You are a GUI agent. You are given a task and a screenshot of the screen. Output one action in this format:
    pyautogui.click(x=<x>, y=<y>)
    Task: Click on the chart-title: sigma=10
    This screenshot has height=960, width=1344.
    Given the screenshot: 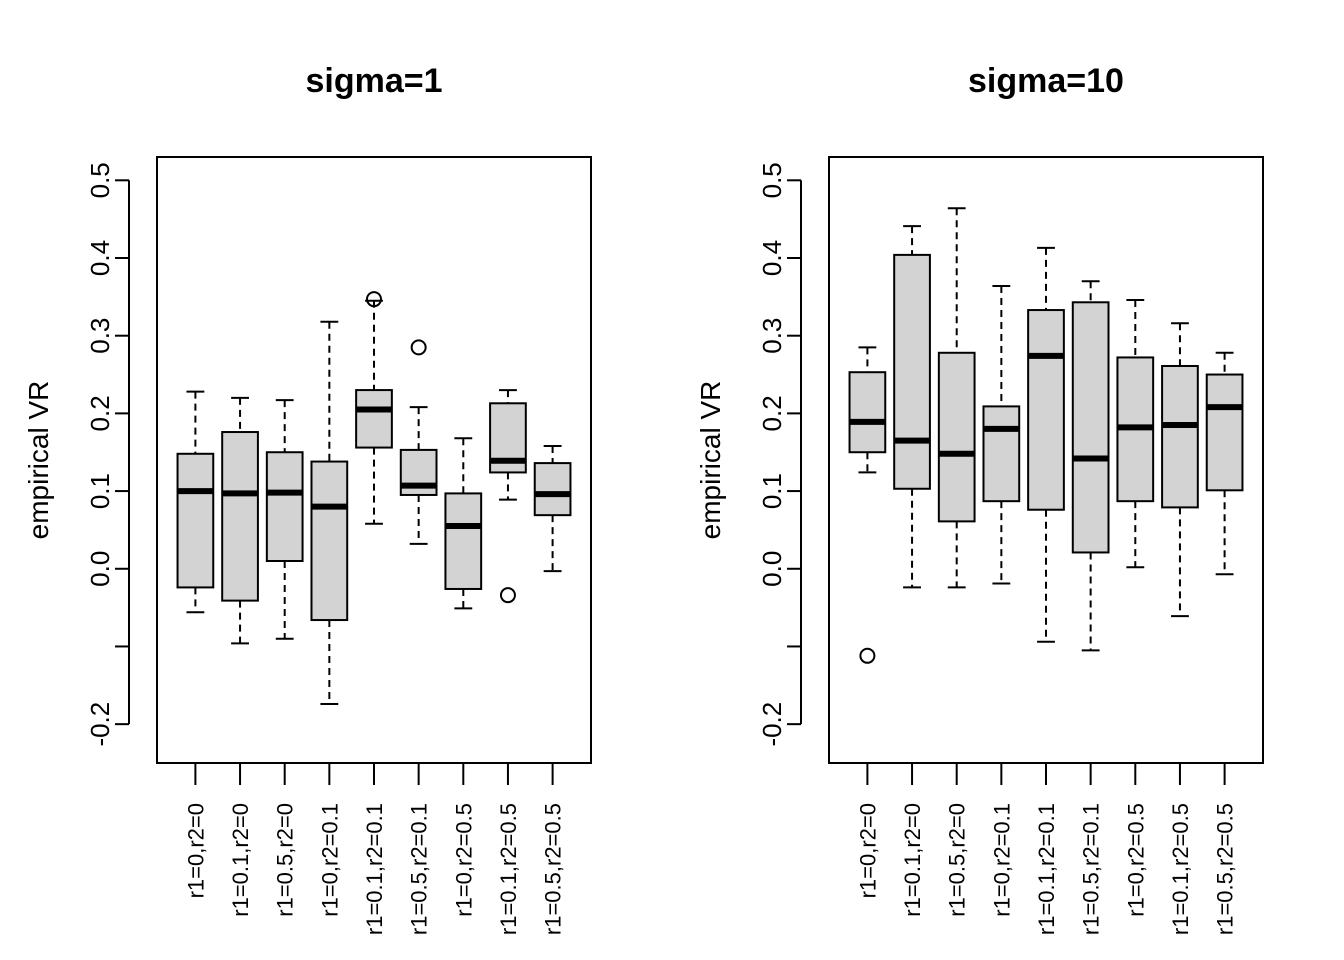 What is the action you would take?
    pyautogui.click(x=1046, y=81)
    